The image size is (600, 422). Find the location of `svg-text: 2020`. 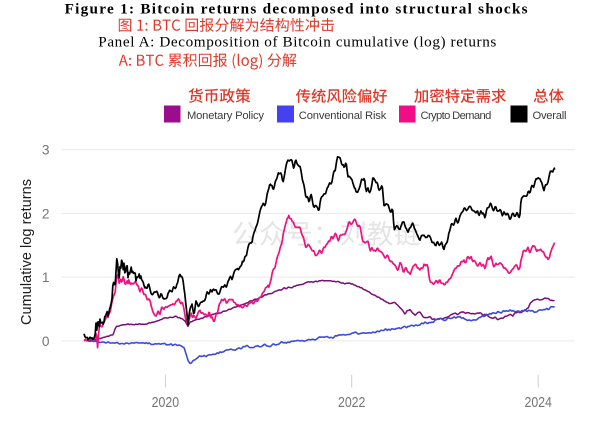

svg-text: 2020 is located at coordinates (166, 402).